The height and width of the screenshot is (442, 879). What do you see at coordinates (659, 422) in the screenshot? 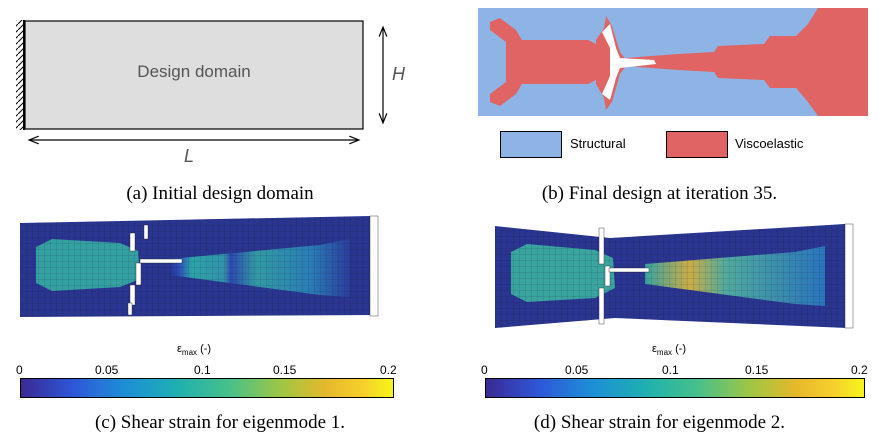
I see `caption-d: (d) Shear strain for eigenmode 2.` at bounding box center [659, 422].